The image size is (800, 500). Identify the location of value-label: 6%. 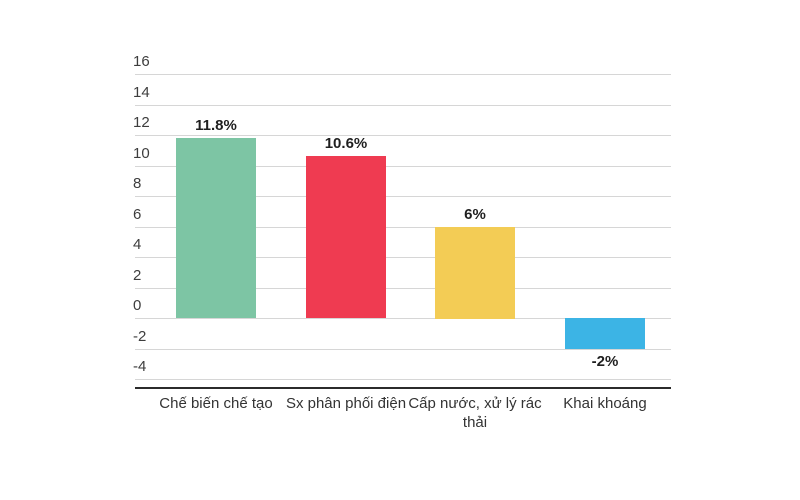
(475, 214).